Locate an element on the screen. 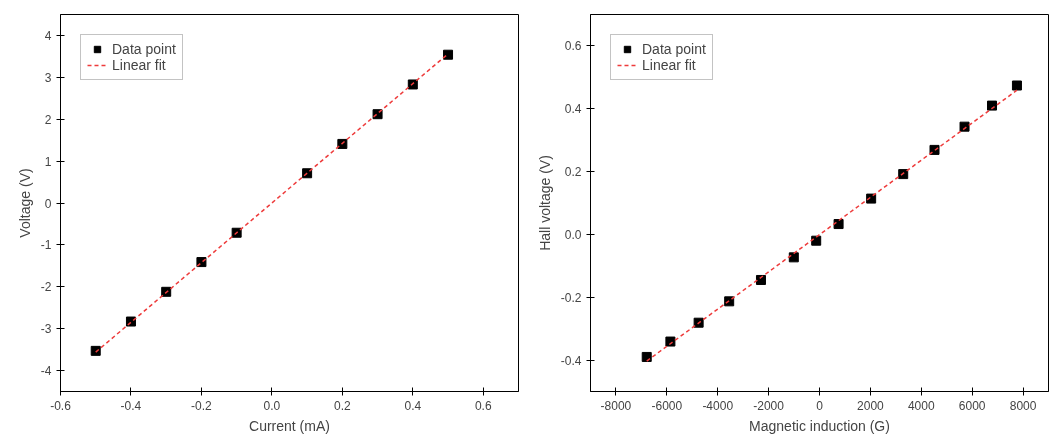 Image resolution: width=1060 pixels, height=441 pixels. x-tick-label: 4000 is located at coordinates (921, 405).